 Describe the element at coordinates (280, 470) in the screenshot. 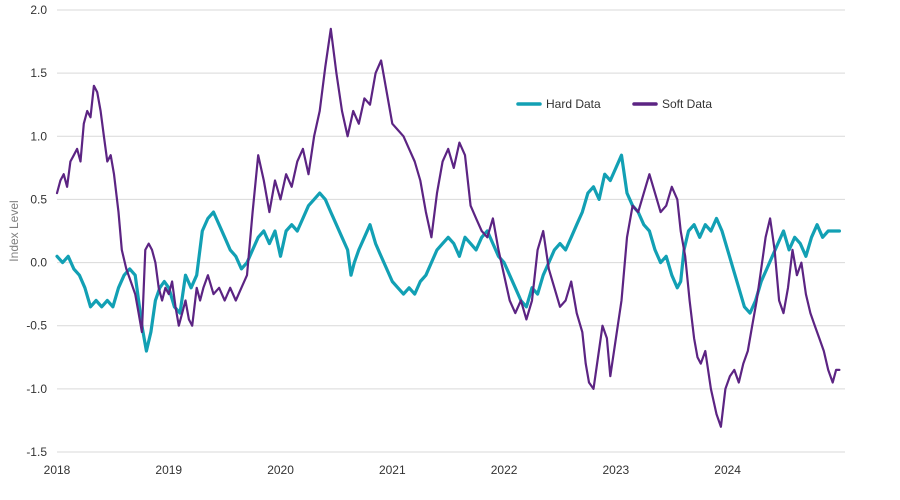

I see `x-tick-label: 2020` at that location.